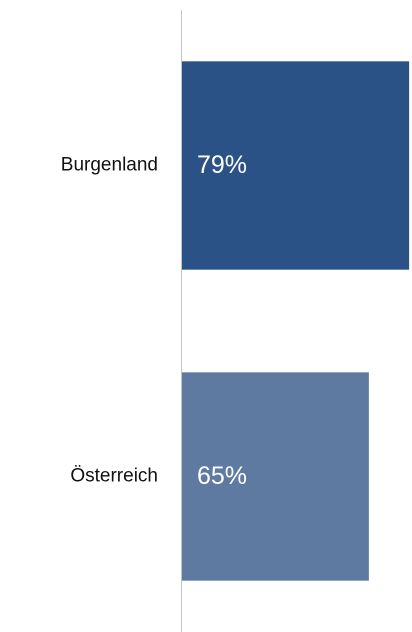 This screenshot has height=632, width=412. Describe the element at coordinates (114, 476) in the screenshot. I see `category-label: Österreich` at that location.